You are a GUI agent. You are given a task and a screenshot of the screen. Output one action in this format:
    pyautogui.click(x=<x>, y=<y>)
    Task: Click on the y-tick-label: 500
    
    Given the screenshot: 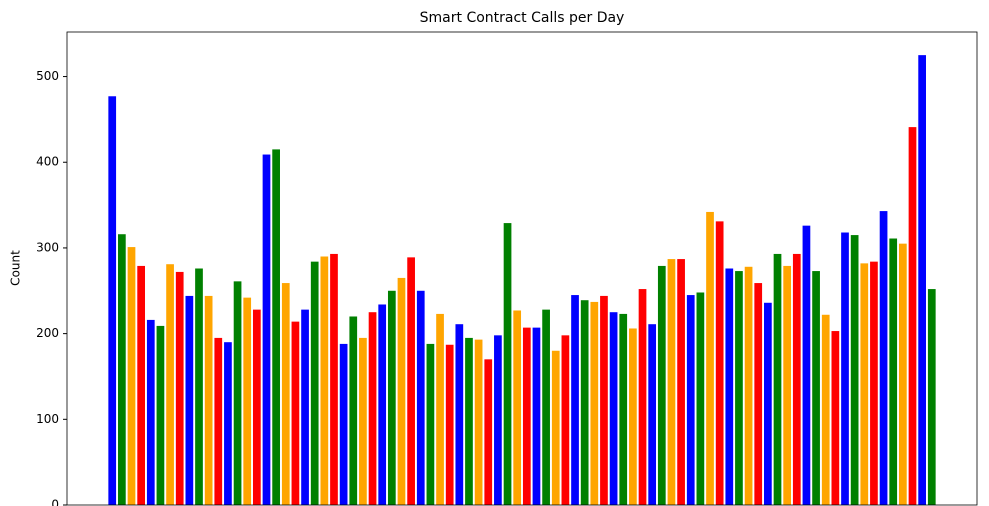 What is the action you would take?
    pyautogui.click(x=47, y=76)
    